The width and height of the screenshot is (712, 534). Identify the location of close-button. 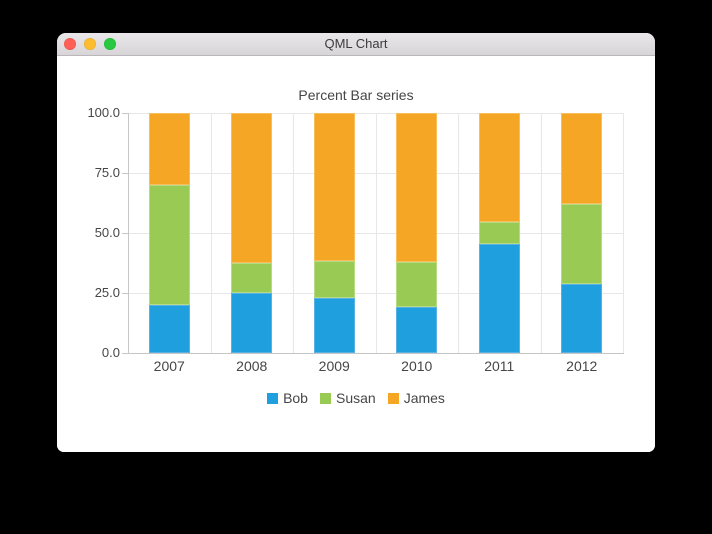
(70, 44).